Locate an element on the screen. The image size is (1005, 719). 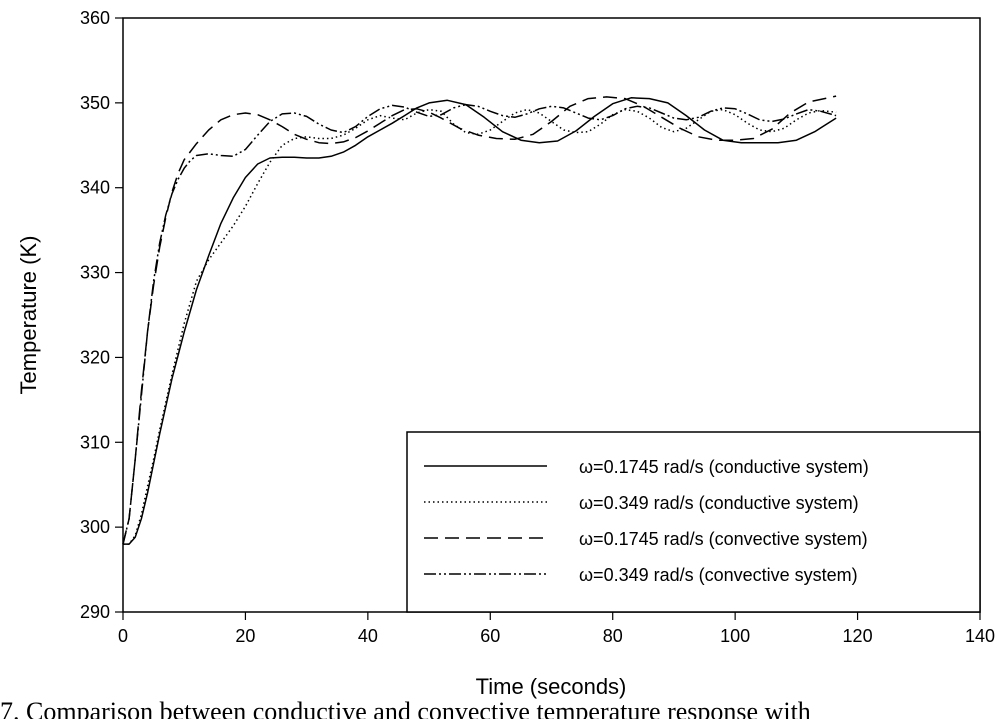
legend-label: ω=0.1745 rad/s (convective system) is located at coordinates (723, 539).